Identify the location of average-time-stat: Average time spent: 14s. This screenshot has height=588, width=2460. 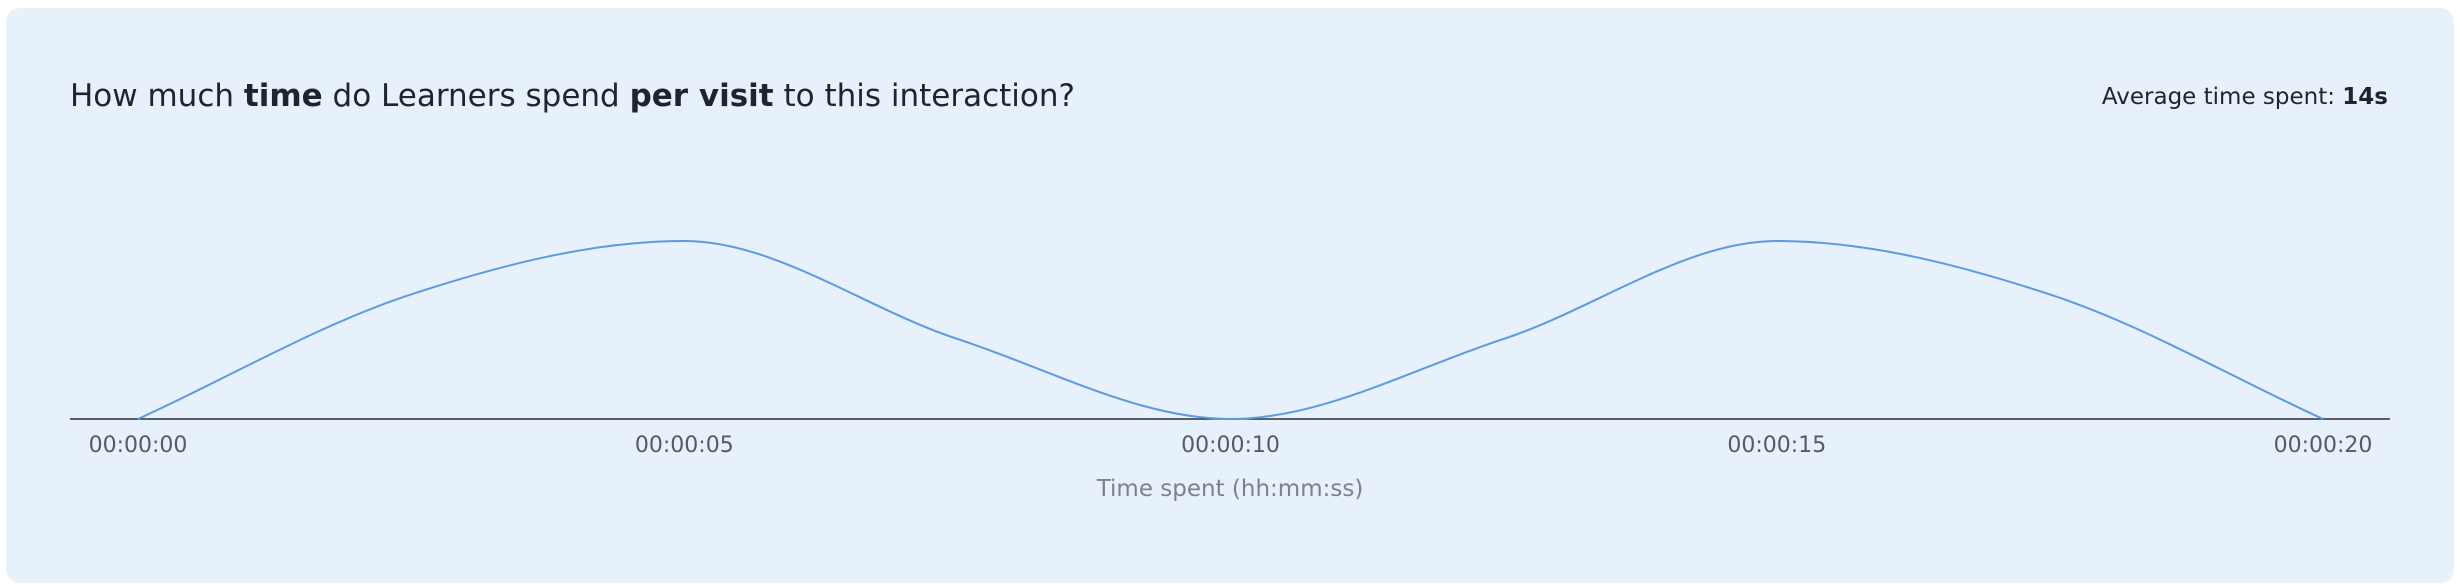
(2245, 98).